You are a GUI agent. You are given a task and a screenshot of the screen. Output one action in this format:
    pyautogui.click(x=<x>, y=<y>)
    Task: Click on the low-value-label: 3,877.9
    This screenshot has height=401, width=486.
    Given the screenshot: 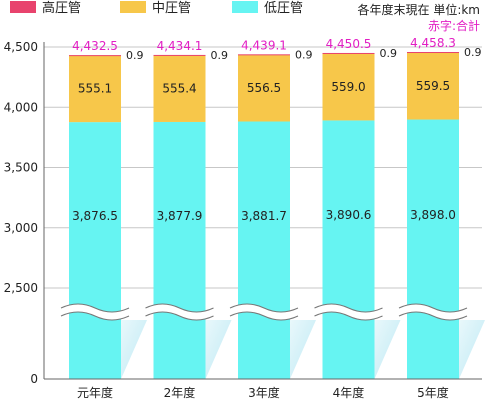 What is the action you would take?
    pyautogui.click(x=180, y=216)
    